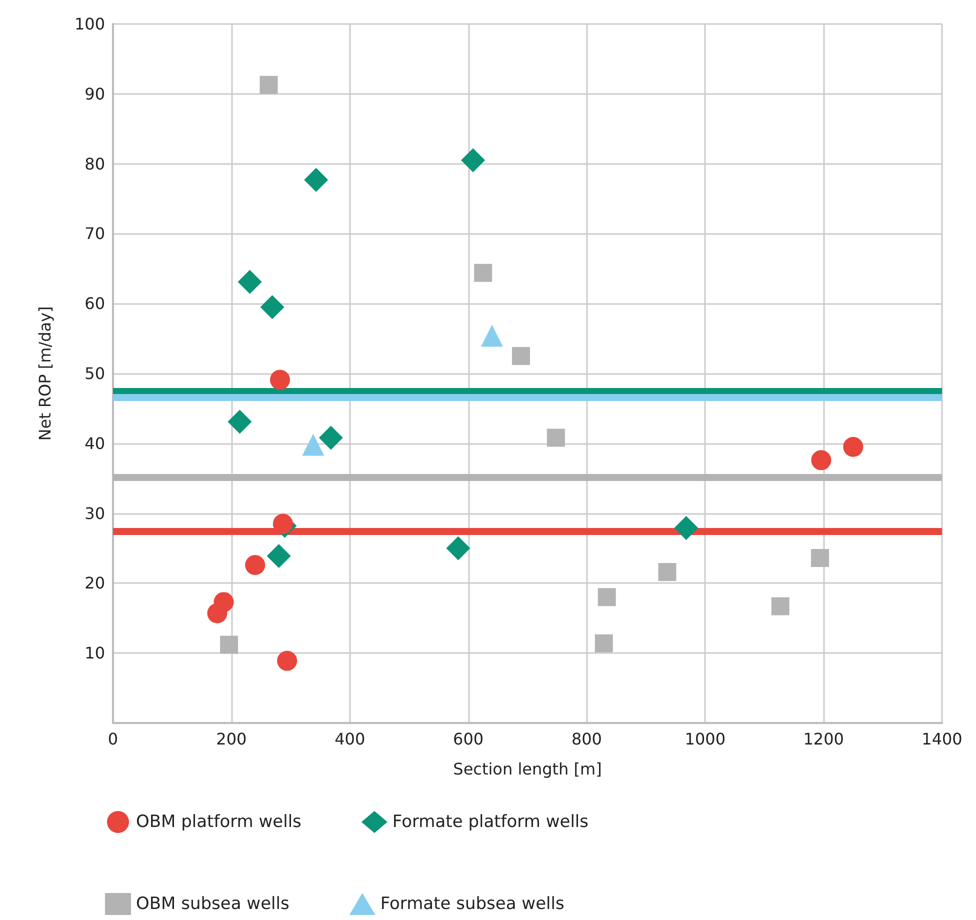  I want to click on y-tick-label: 20, so click(94, 583).